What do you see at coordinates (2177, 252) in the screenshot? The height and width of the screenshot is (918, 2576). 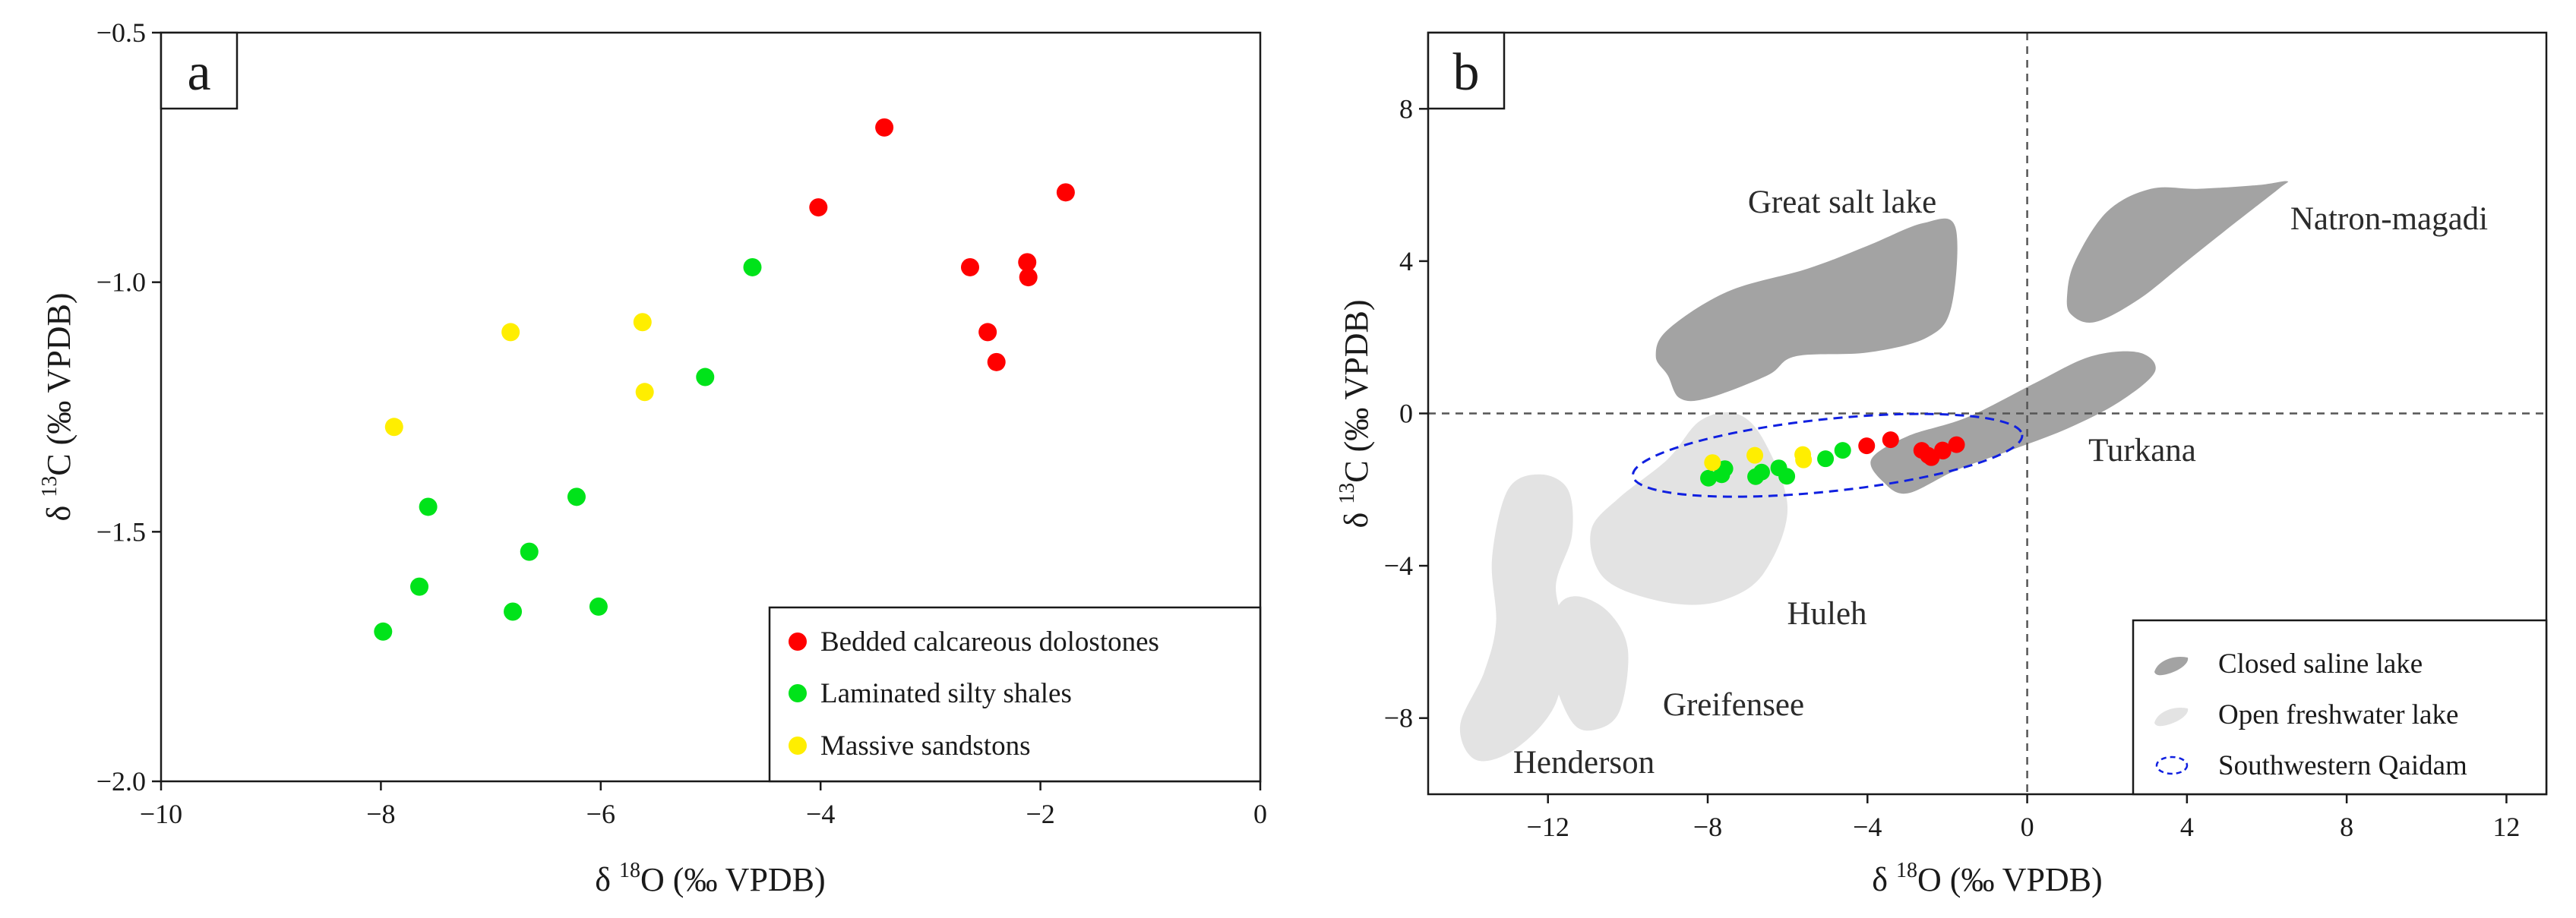 I see `region-natron-magadi` at bounding box center [2177, 252].